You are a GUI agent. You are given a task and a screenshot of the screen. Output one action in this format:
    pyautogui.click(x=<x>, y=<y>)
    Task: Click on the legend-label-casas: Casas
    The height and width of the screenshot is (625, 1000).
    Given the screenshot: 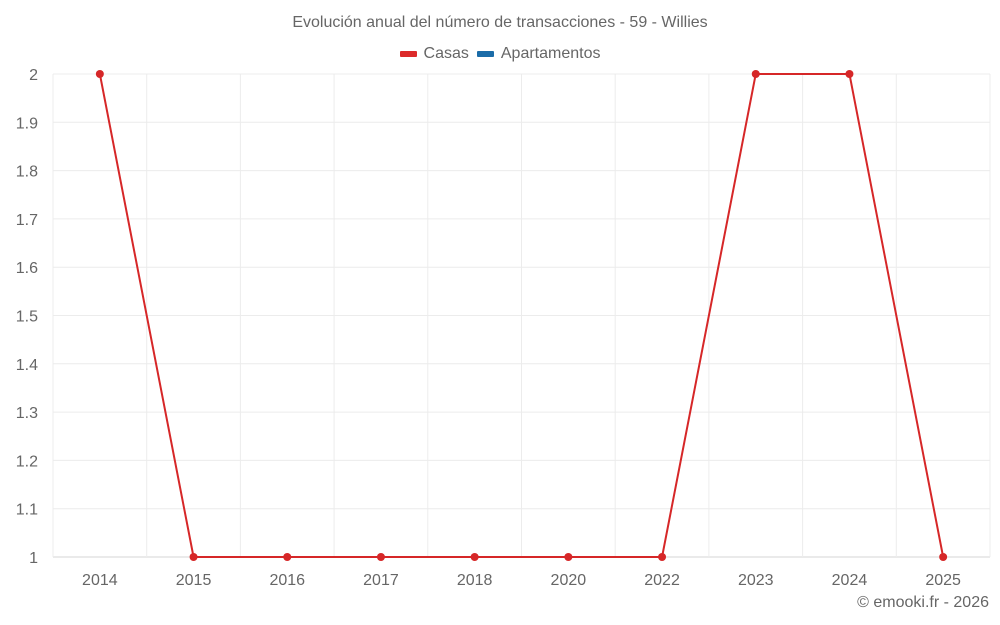 What is the action you would take?
    pyautogui.click(x=446, y=53)
    